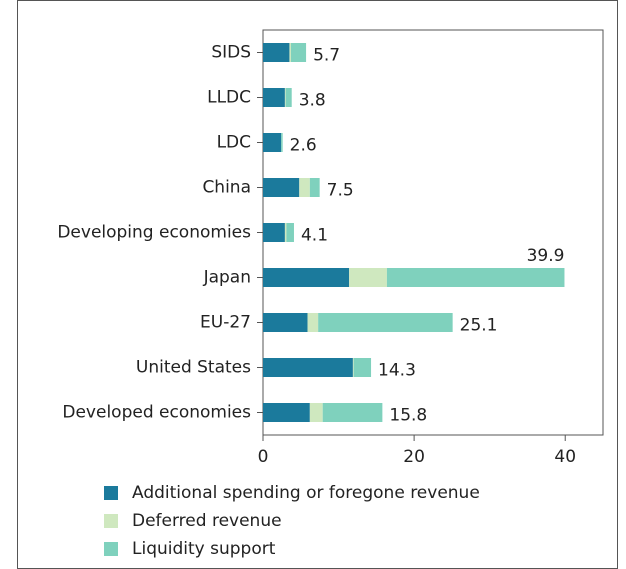  What do you see at coordinates (193, 368) in the screenshot?
I see `y-tick-label: United States` at bounding box center [193, 368].